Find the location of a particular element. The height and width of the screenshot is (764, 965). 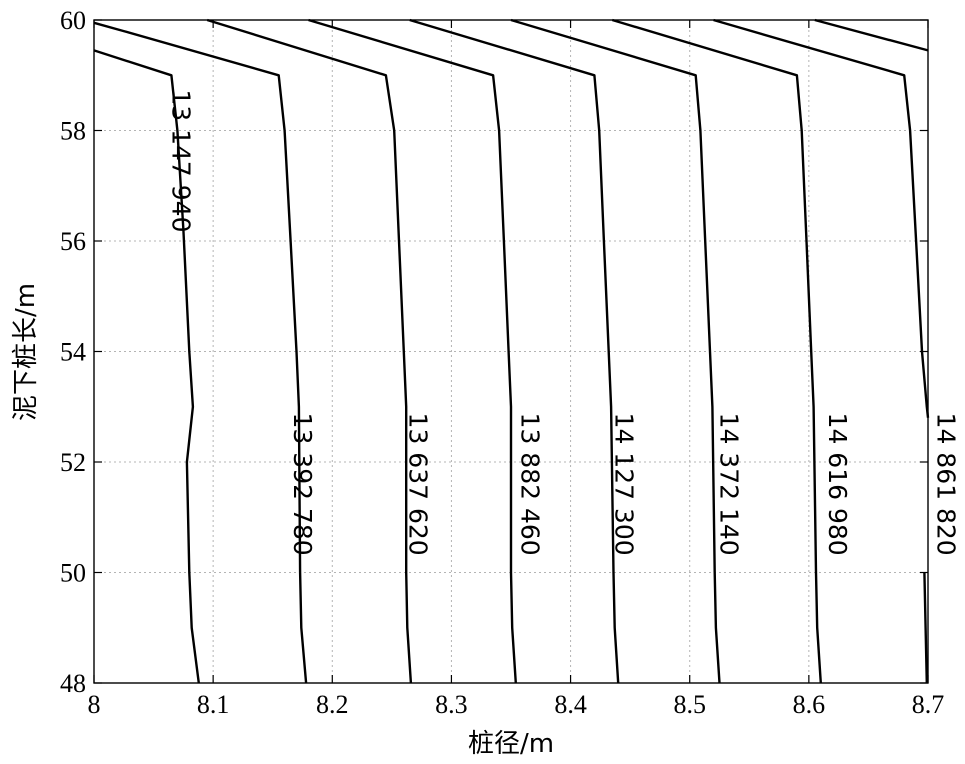

y-tick-label: 58 is located at coordinates (73, 131).